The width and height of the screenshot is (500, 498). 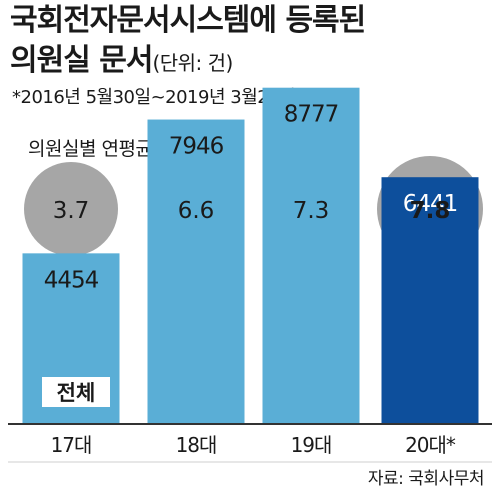 What do you see at coordinates (154, 97) in the screenshot?
I see `chart-subtitle: *2016년 5월30일~2019년 3월20일` at bounding box center [154, 97].